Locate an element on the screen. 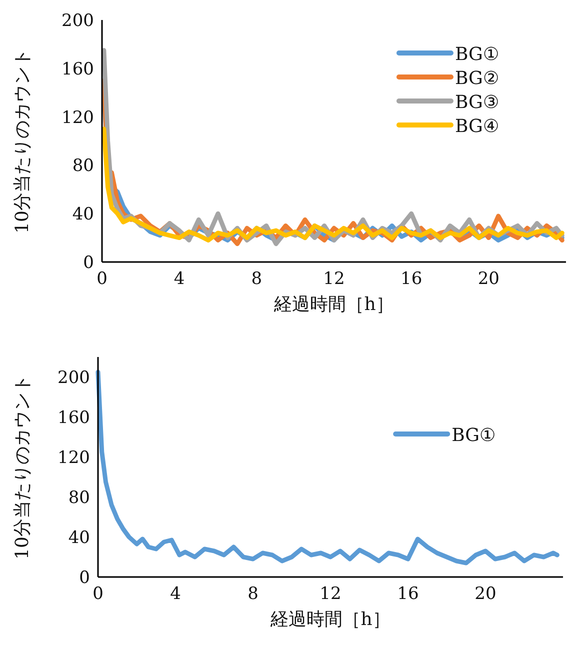 The image size is (571, 646). x-tick-label: 0 is located at coordinates (102, 279).